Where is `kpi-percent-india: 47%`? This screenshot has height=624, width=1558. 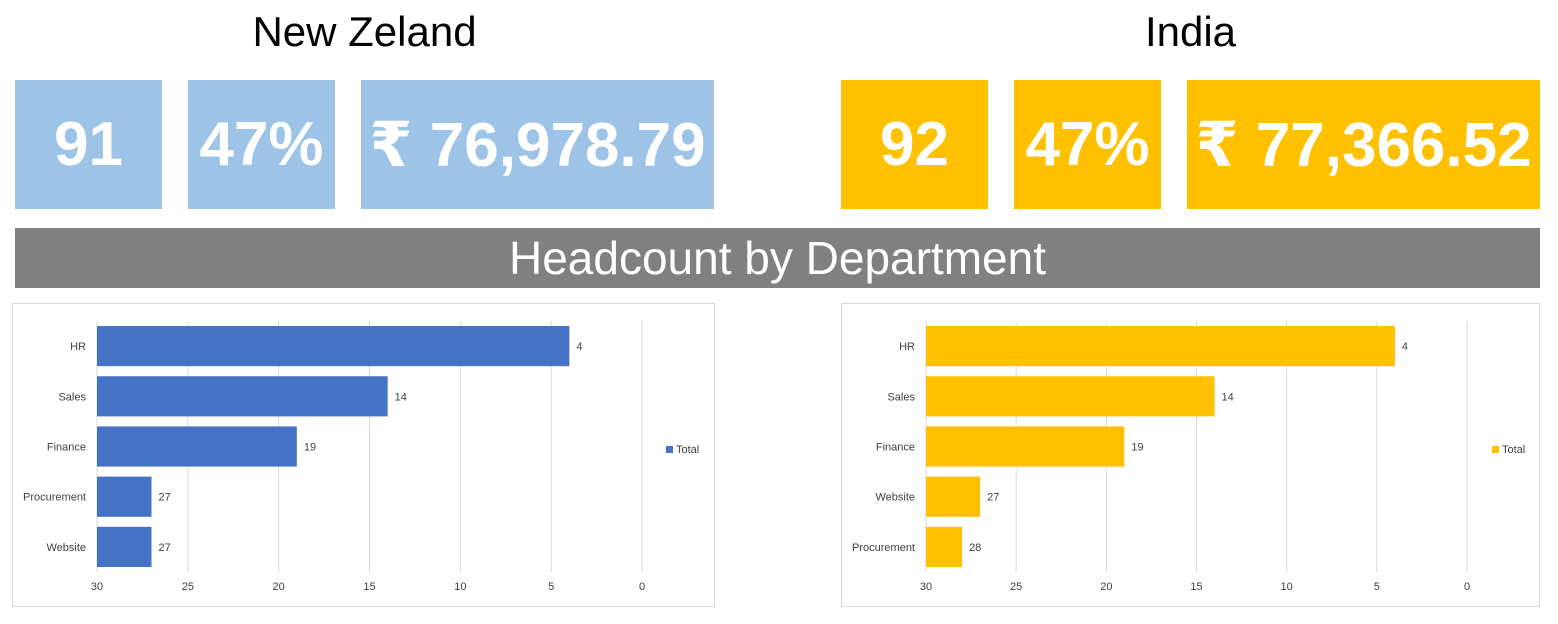
kpi-percent-india: 47% is located at coordinates (1087, 144).